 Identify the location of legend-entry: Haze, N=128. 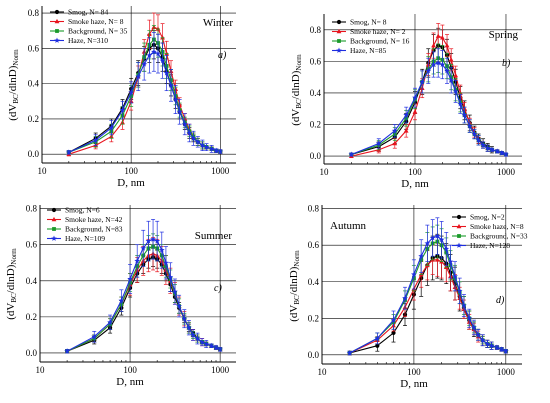
(490, 245).